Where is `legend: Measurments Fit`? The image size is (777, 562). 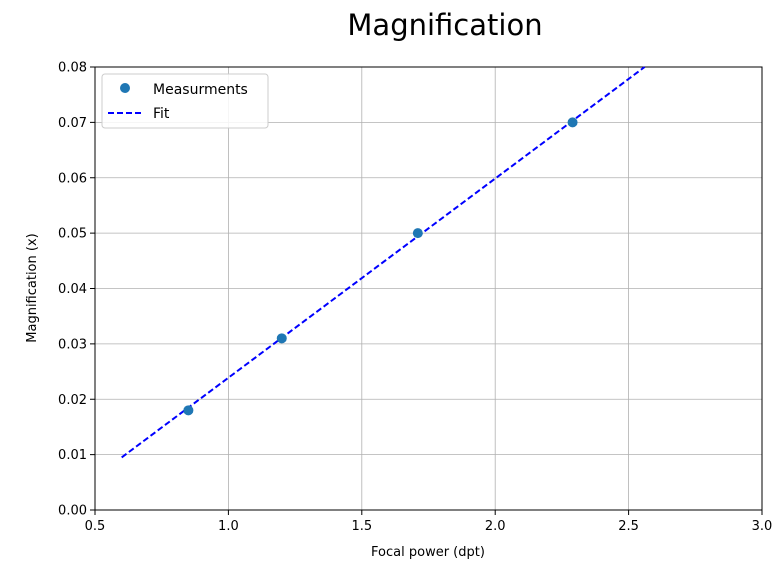 legend: Measurments Fit is located at coordinates (185, 101).